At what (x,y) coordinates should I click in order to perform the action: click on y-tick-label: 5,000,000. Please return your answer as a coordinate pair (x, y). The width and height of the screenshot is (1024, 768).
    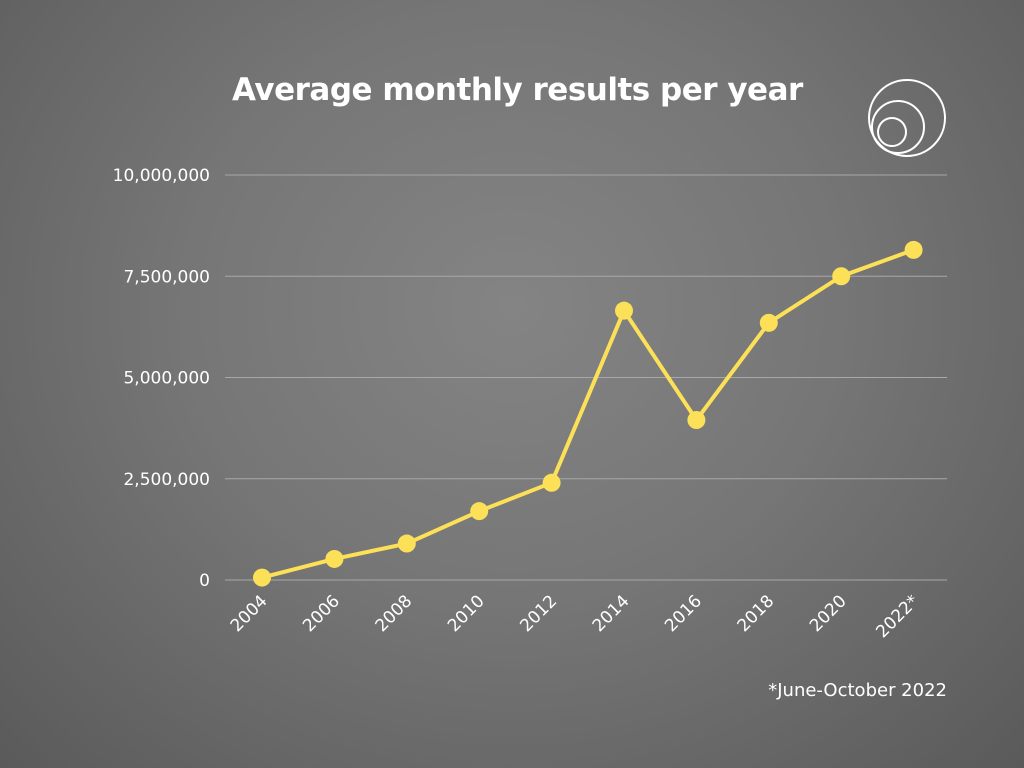
    Looking at the image, I should click on (166, 379).